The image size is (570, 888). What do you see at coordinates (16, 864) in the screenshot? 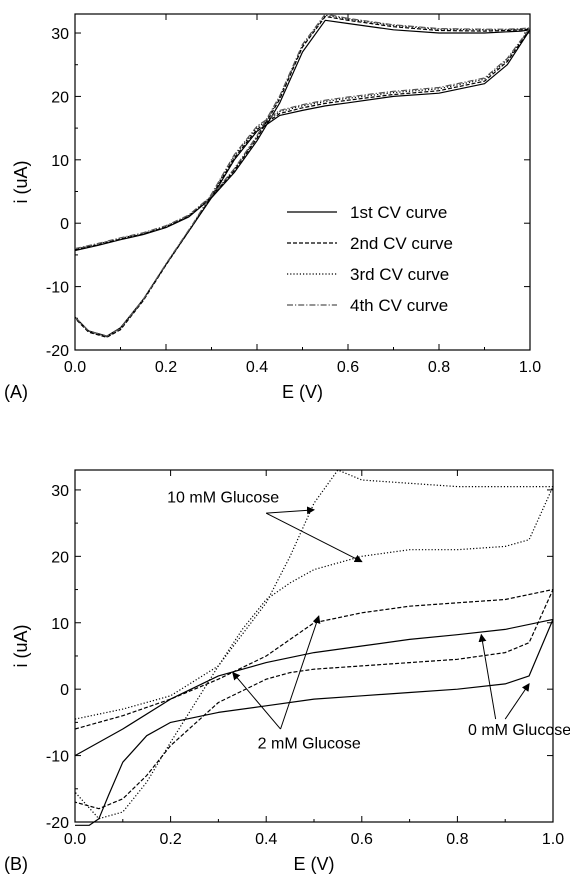
I see `panel-label: (B)` at bounding box center [16, 864].